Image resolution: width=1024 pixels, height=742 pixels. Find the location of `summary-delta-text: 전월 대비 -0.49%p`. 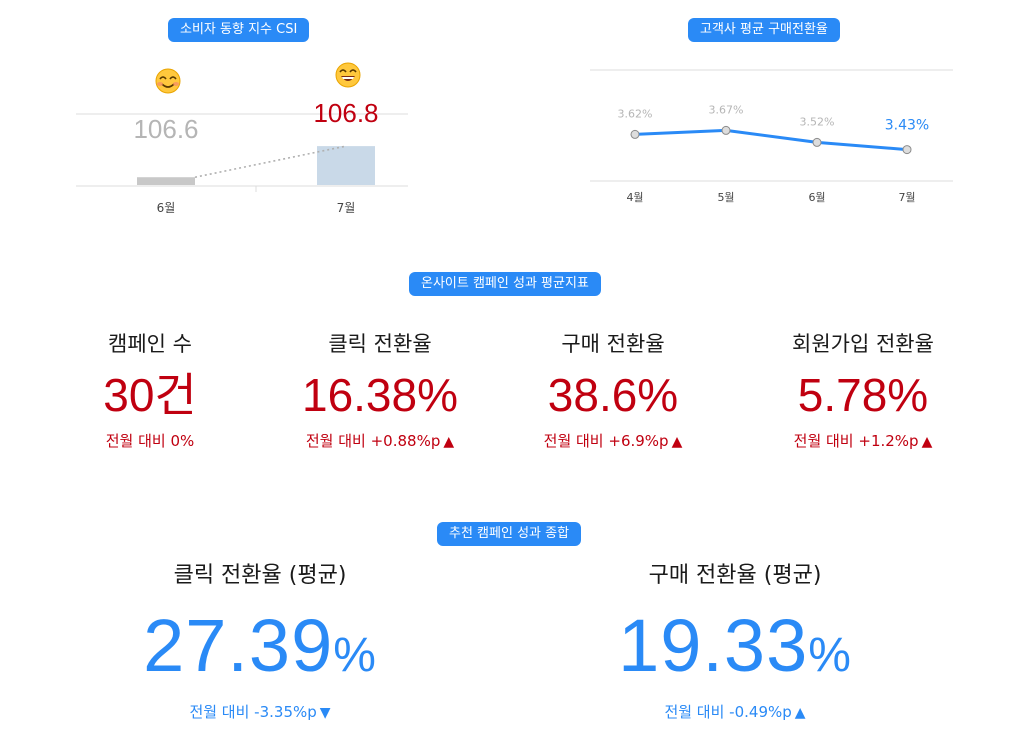

summary-delta-text: 전월 대비 -0.49%p is located at coordinates (728, 712).